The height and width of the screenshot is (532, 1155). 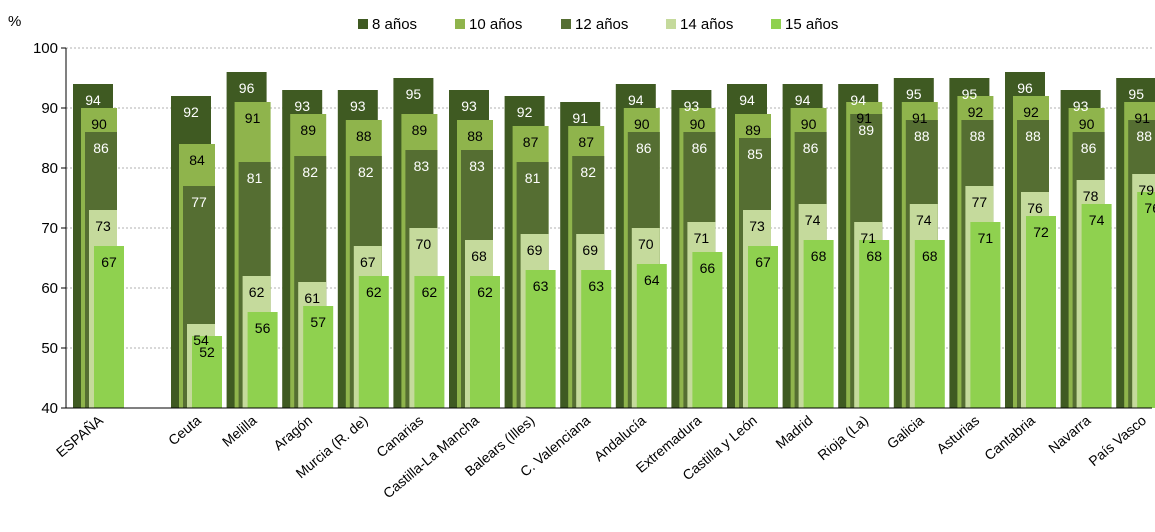 I want to click on y-tick-label: 90, so click(x=49, y=108).